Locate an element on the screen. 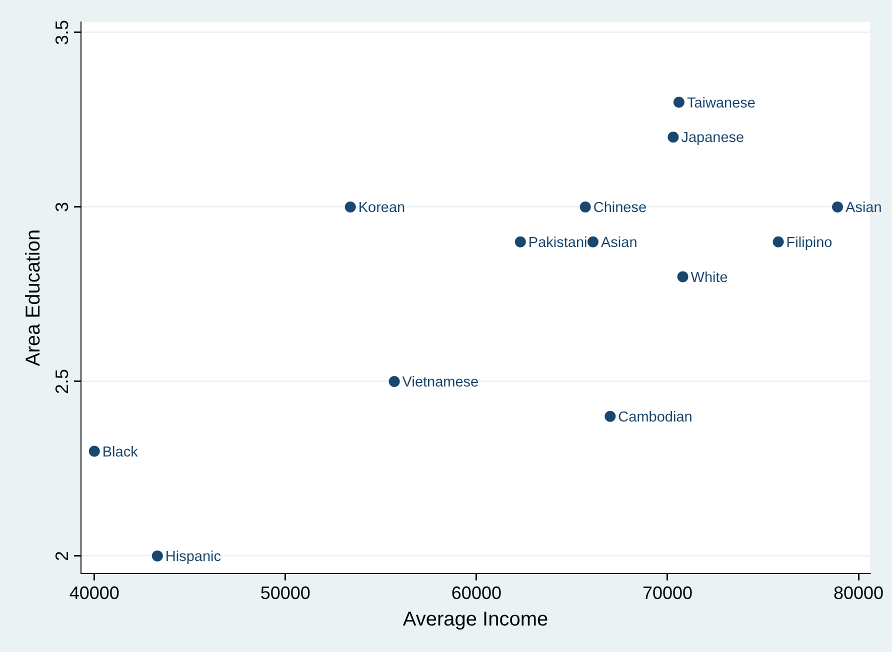 Image resolution: width=892 pixels, height=652 pixels. annotation: Vietnamese is located at coordinates (440, 382).